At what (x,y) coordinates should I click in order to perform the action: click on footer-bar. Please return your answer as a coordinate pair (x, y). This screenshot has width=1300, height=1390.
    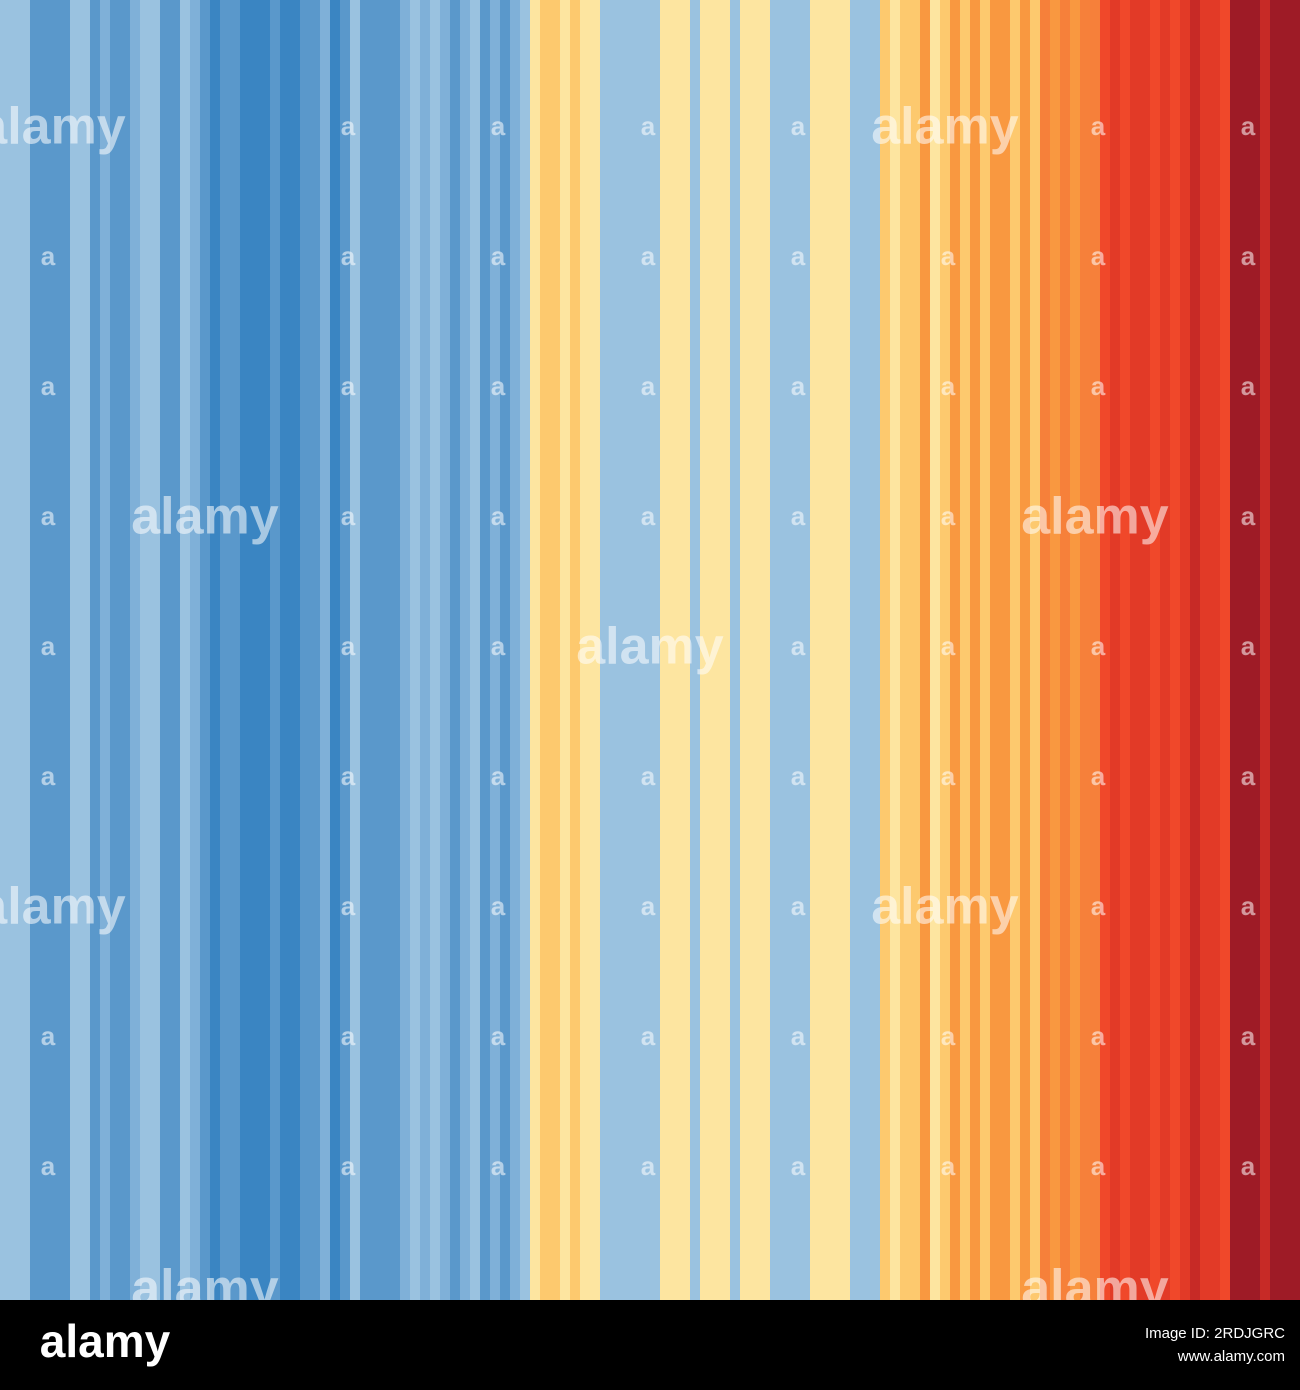
    Looking at the image, I should click on (650, 1345).